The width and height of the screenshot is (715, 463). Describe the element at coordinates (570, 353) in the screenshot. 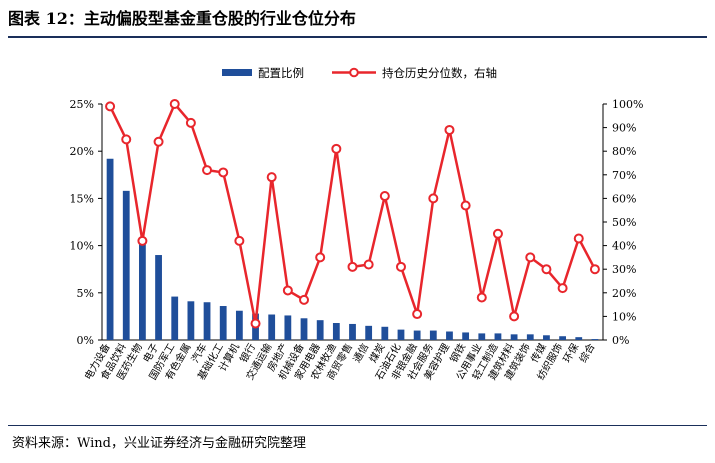

I see `x-tick-label: 环保` at that location.